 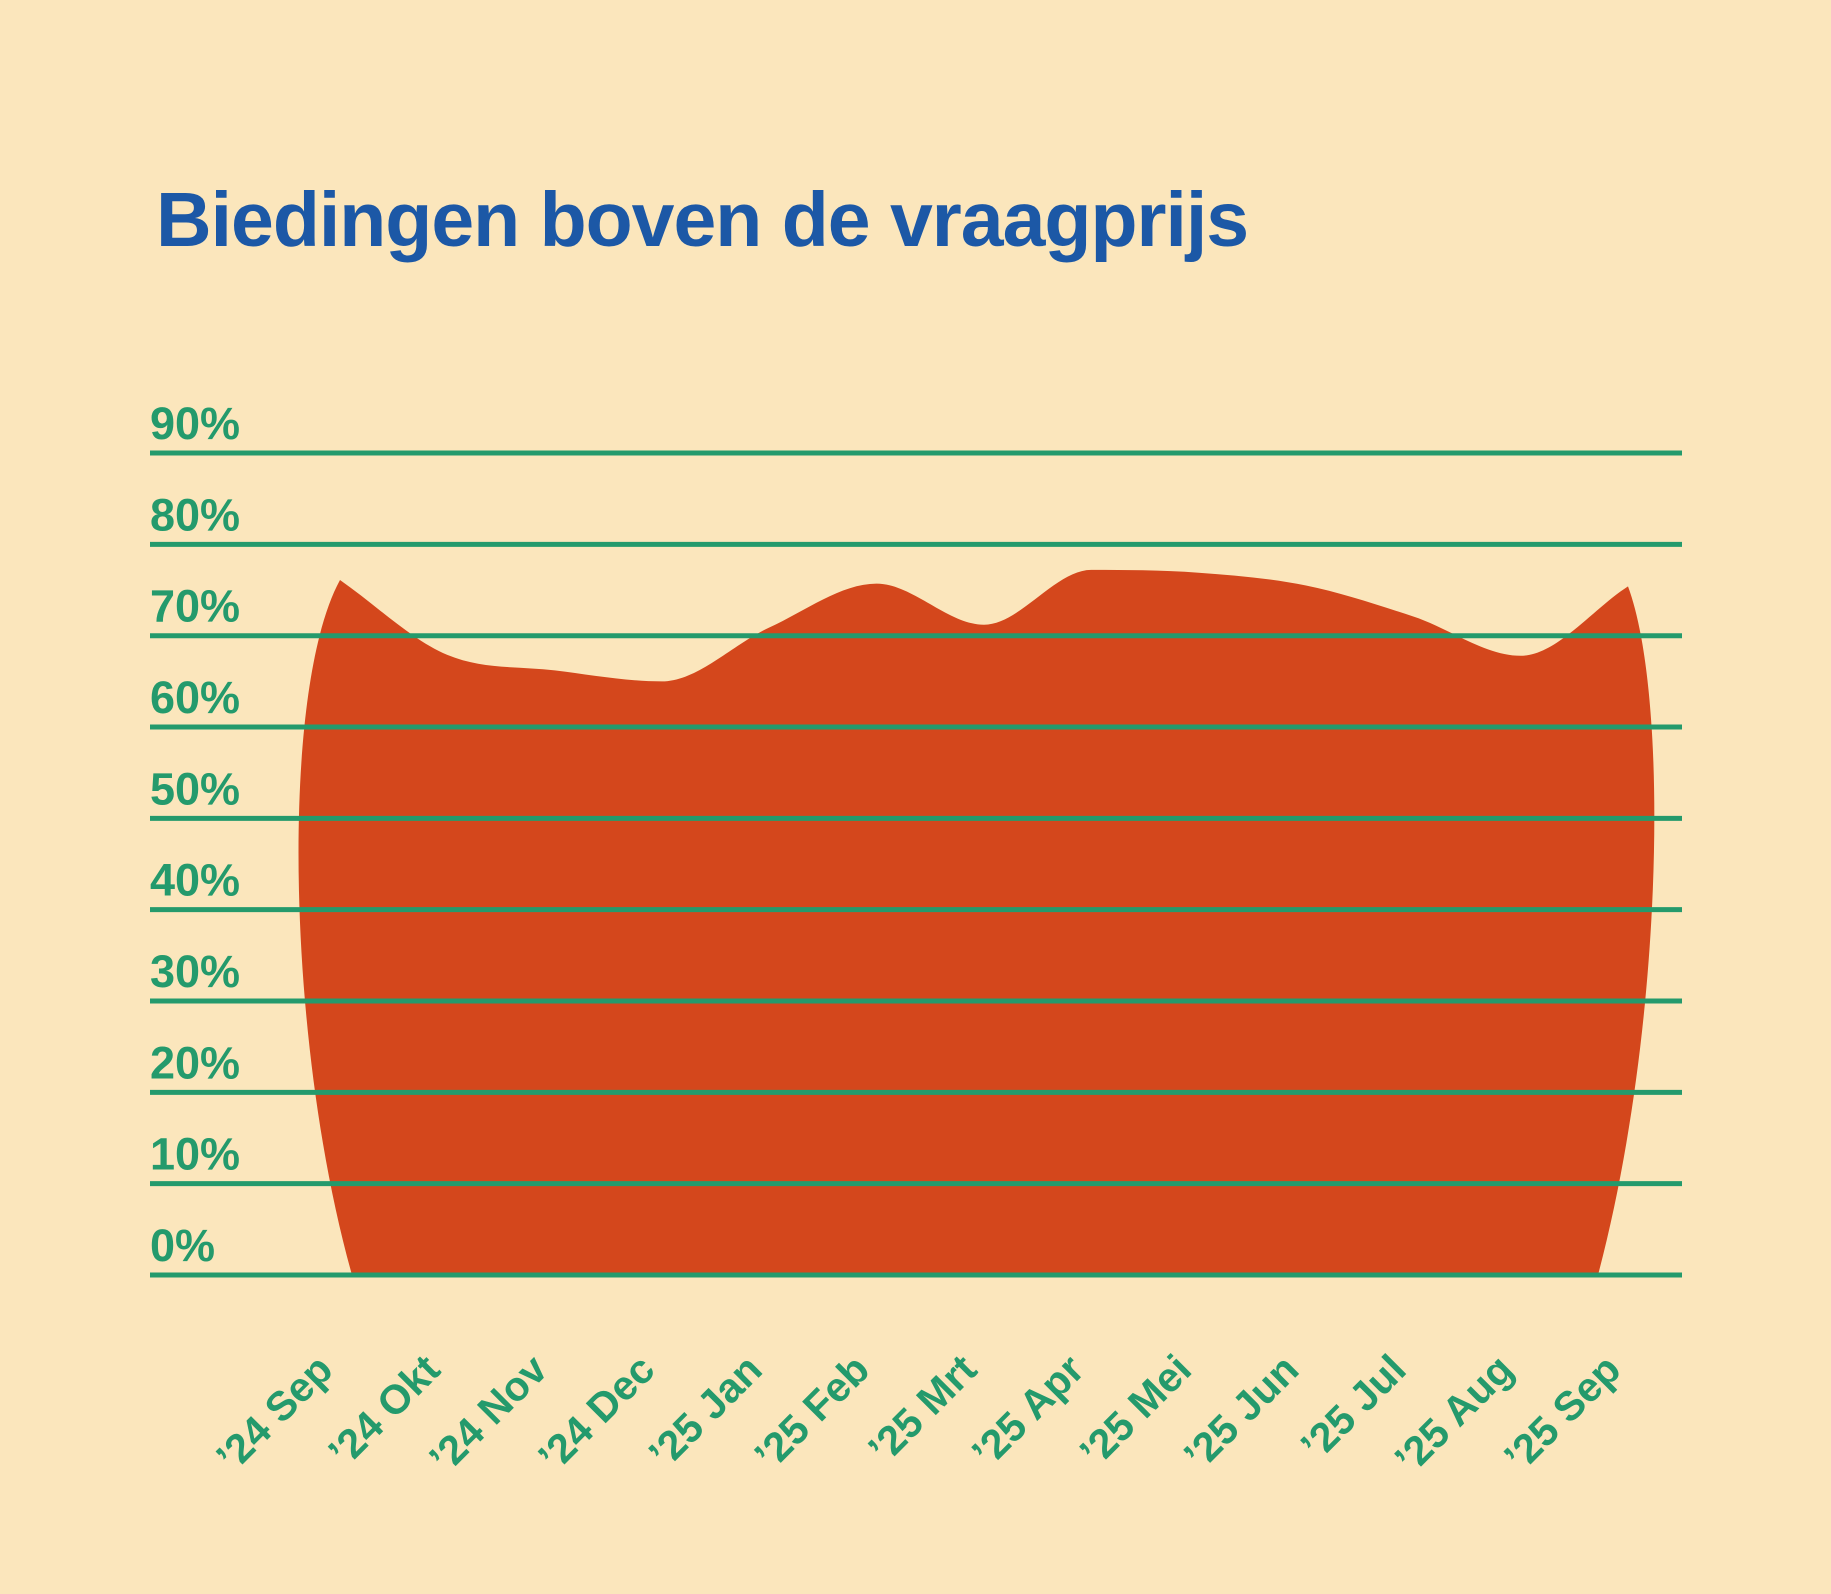 What do you see at coordinates (596, 1413) in the screenshot?
I see `x-axis-label: ’24 Dec` at bounding box center [596, 1413].